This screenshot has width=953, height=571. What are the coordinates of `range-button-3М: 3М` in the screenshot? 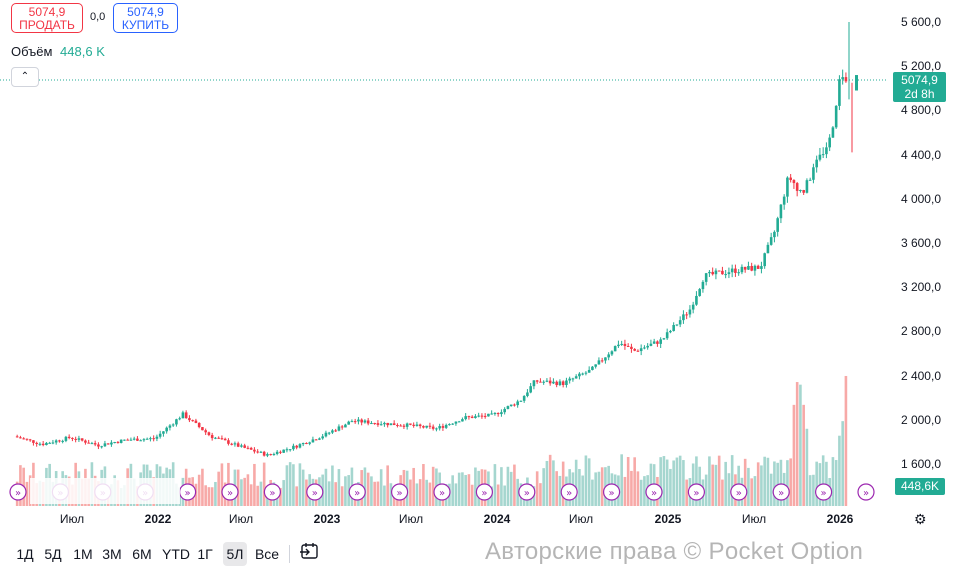 It's located at (112, 554).